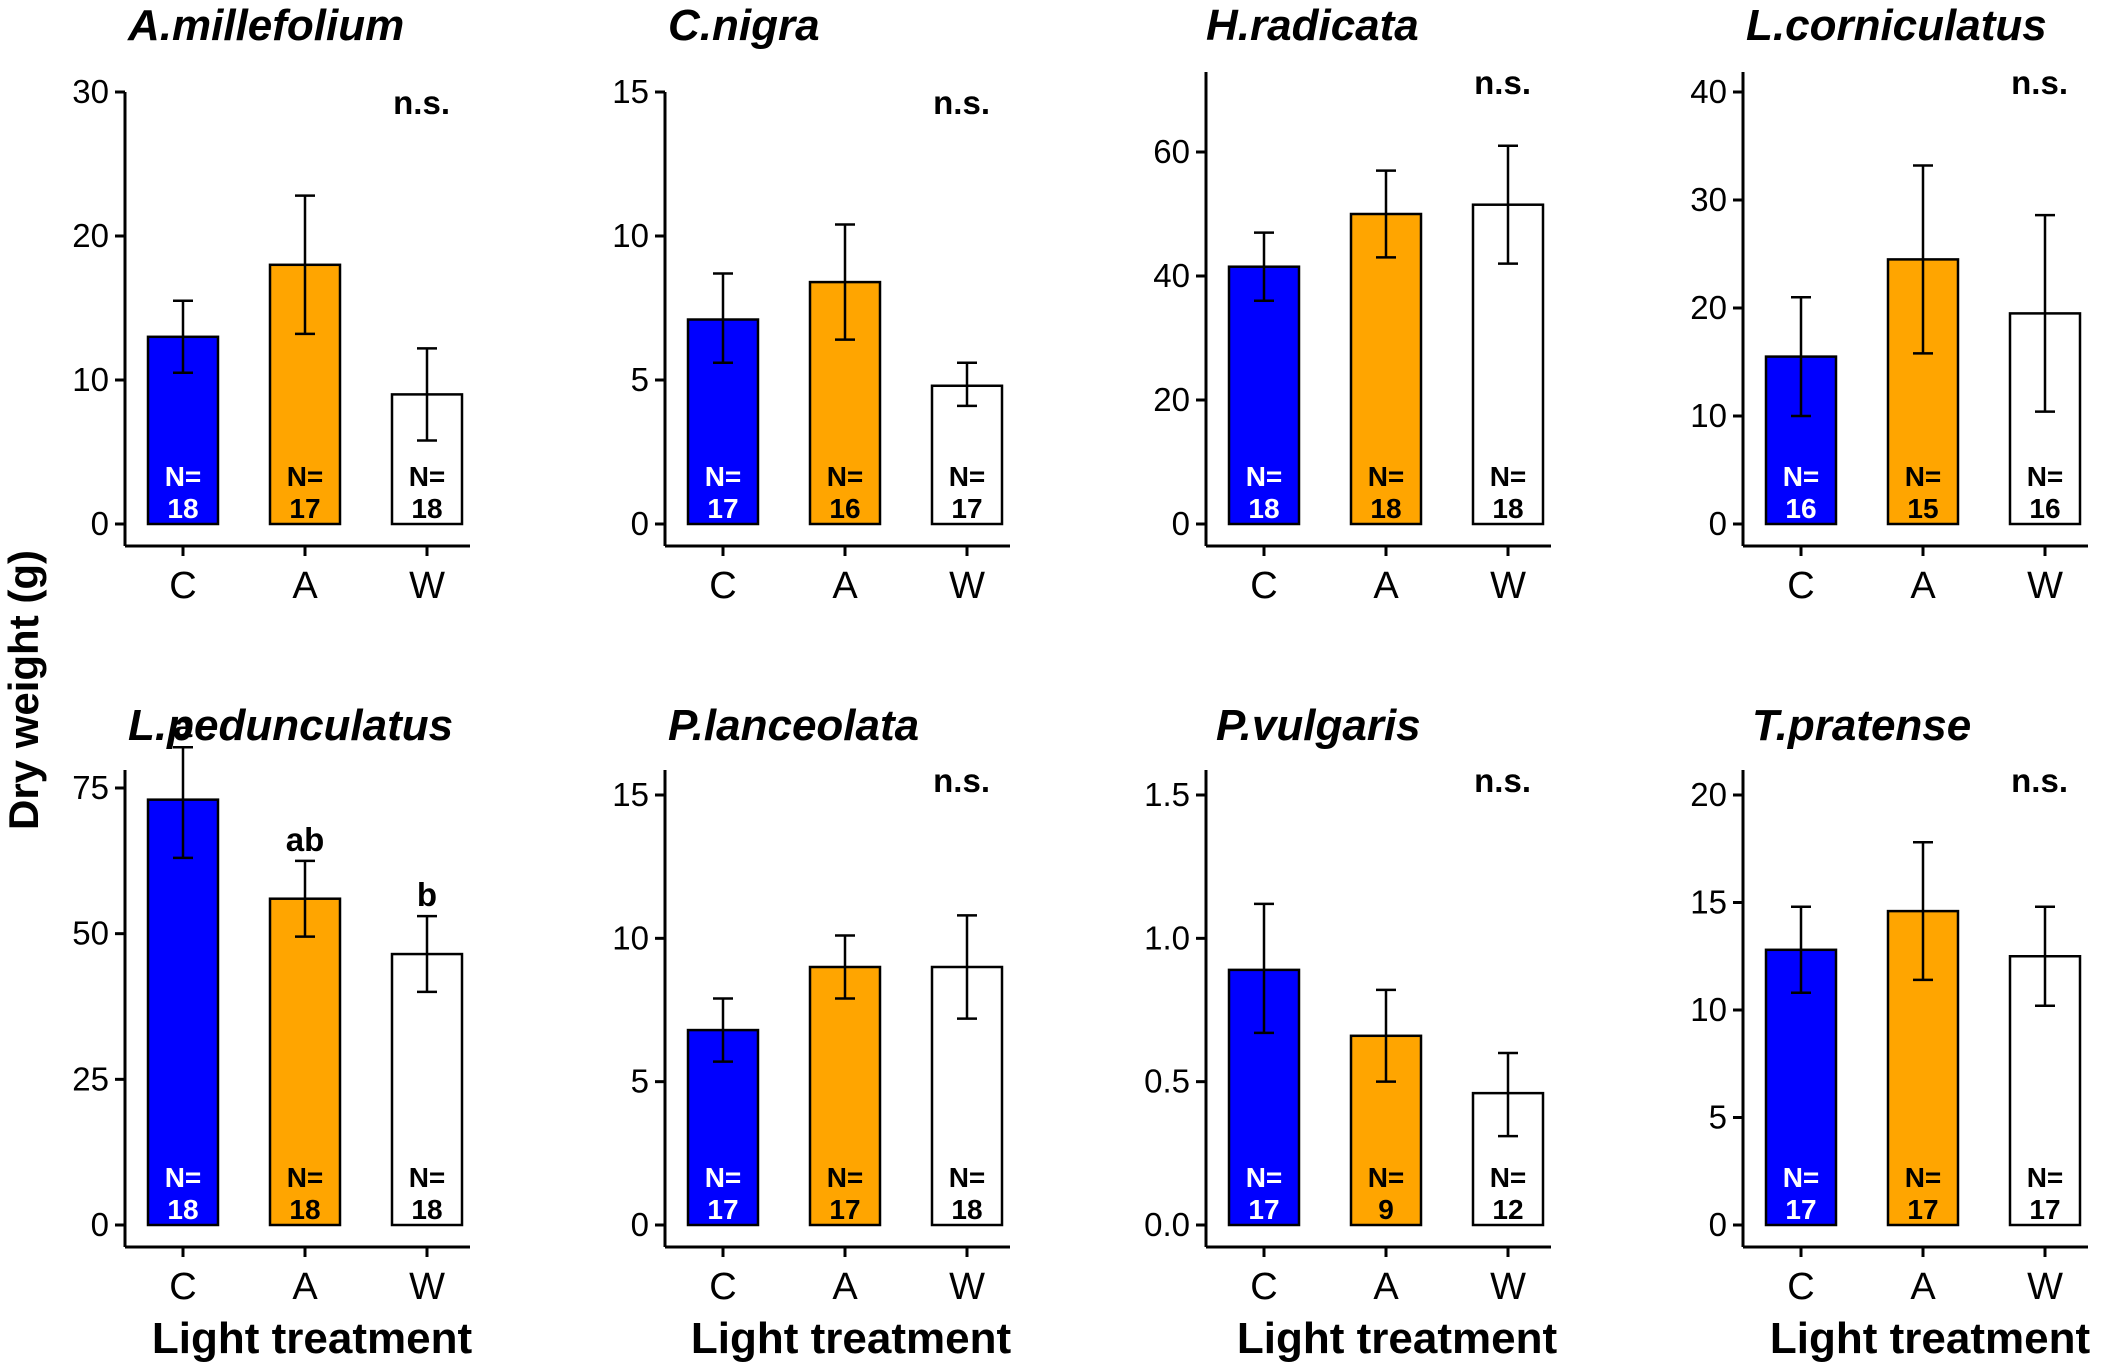 This screenshot has height=1371, width=2128. What do you see at coordinates (1507, 1209) in the screenshot?
I see `n-value: 12` at bounding box center [1507, 1209].